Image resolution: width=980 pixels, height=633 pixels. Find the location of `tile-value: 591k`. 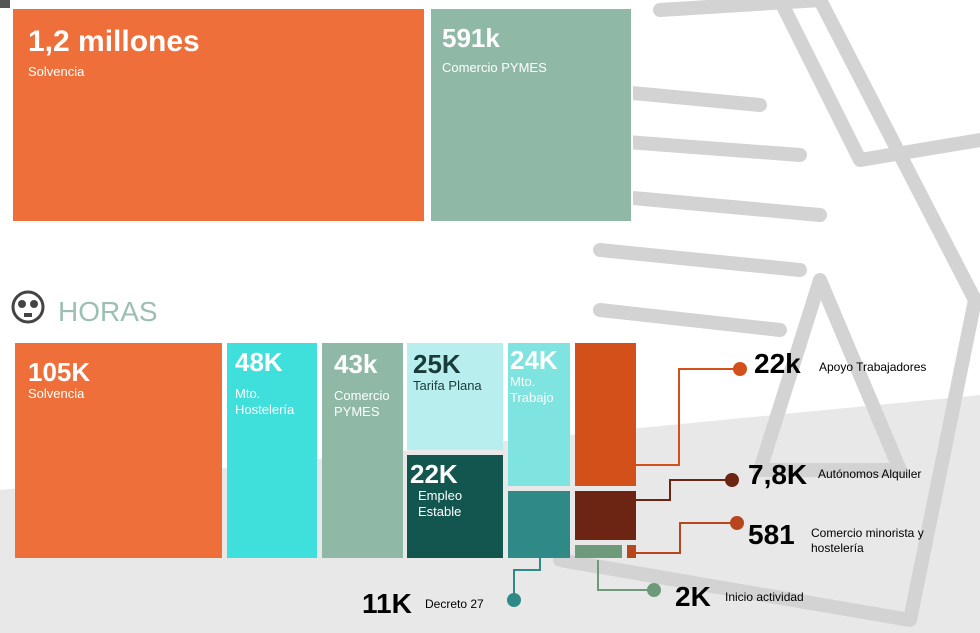

tile-value: 591k is located at coordinates (471, 38).